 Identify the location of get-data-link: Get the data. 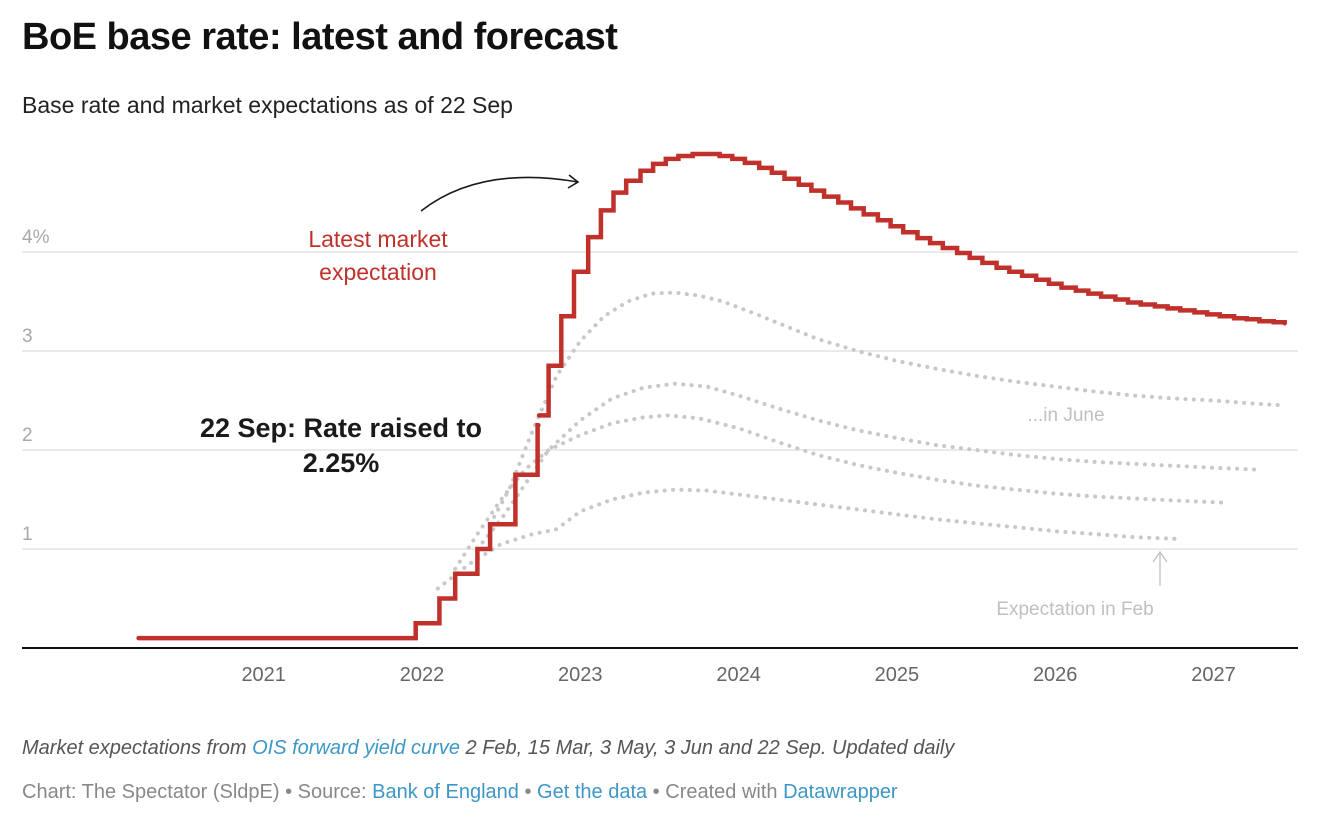
(592, 792).